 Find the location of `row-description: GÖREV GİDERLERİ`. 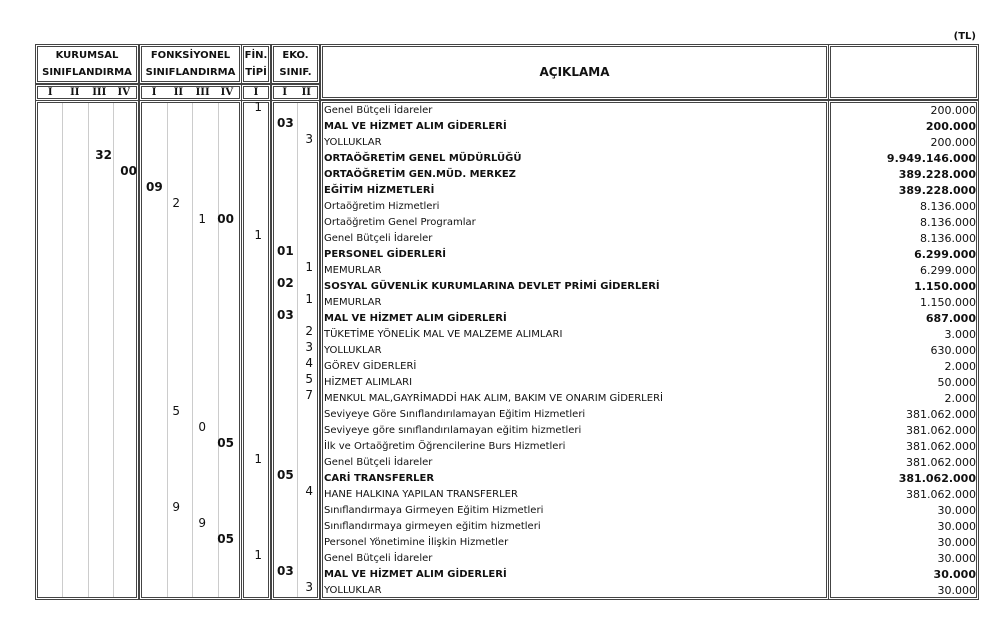

row-description: GÖREV GİDERLERİ is located at coordinates (370, 366).